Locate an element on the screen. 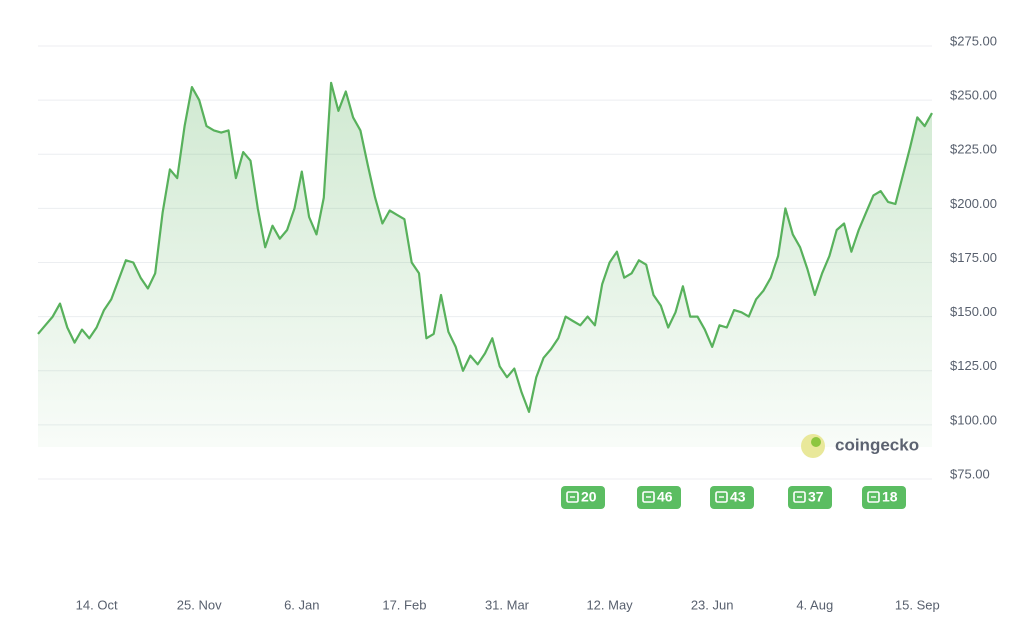  y-tick-label: $275.00 is located at coordinates (973, 40).